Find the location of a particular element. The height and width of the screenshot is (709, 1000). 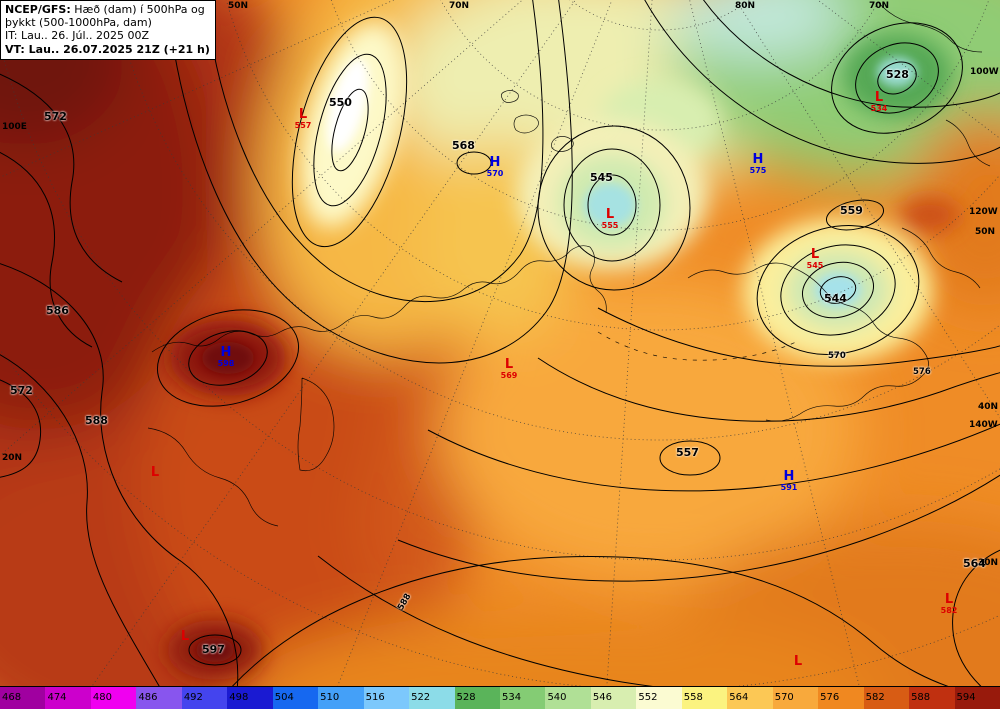

colorbar-cell: 492 is located at coordinates (204, 698).